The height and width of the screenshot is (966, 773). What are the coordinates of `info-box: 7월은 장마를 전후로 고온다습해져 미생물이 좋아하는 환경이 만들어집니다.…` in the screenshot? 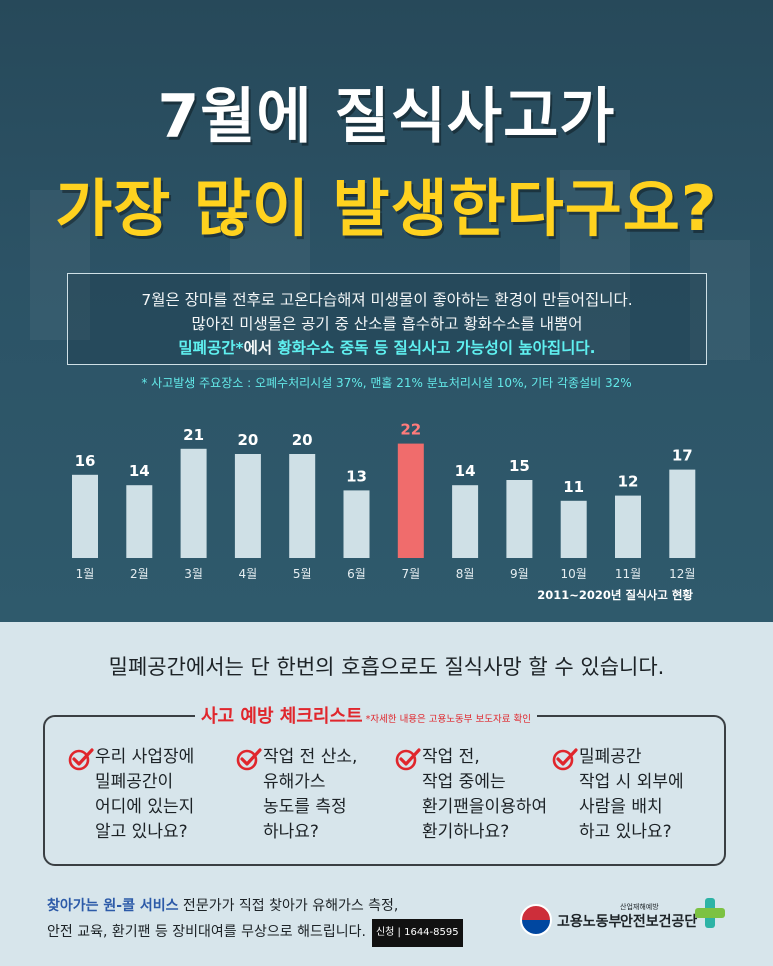 It's located at (387, 319).